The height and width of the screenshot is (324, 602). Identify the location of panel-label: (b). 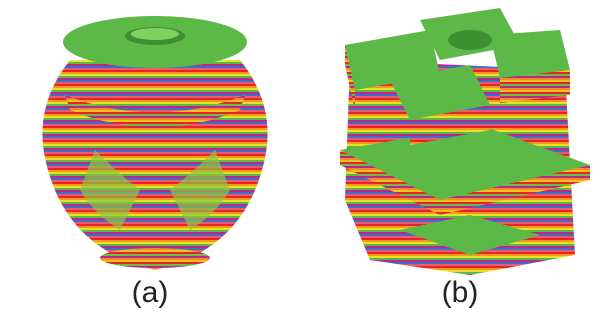
(460, 292).